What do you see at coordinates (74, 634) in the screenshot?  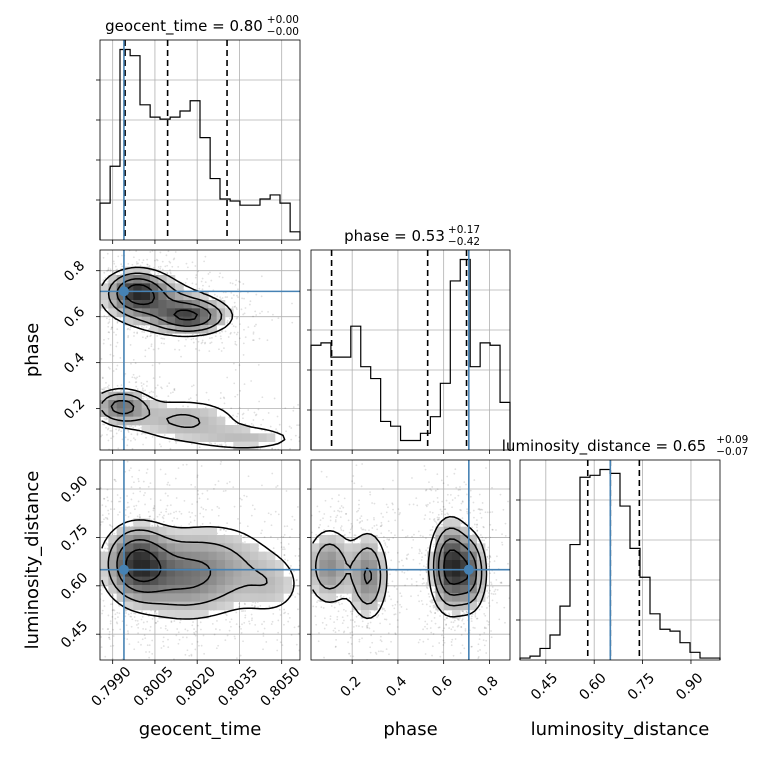 I see `y-tick-label: 0.45` at bounding box center [74, 634].